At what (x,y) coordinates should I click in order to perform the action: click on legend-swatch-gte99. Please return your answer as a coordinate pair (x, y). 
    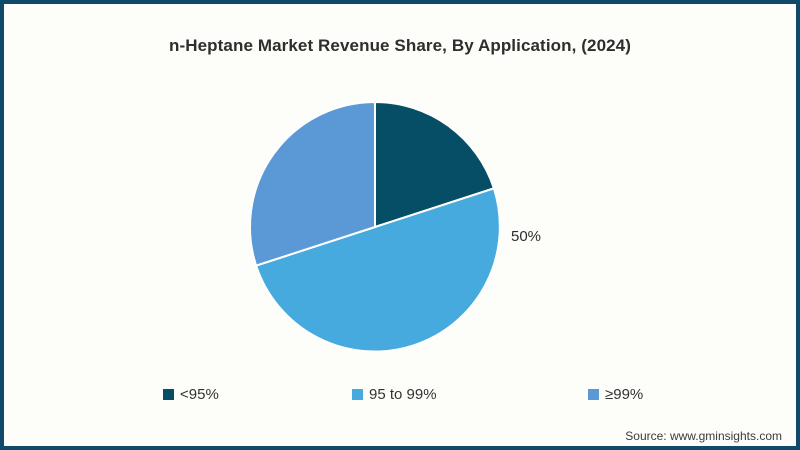
    Looking at the image, I should click on (593, 394).